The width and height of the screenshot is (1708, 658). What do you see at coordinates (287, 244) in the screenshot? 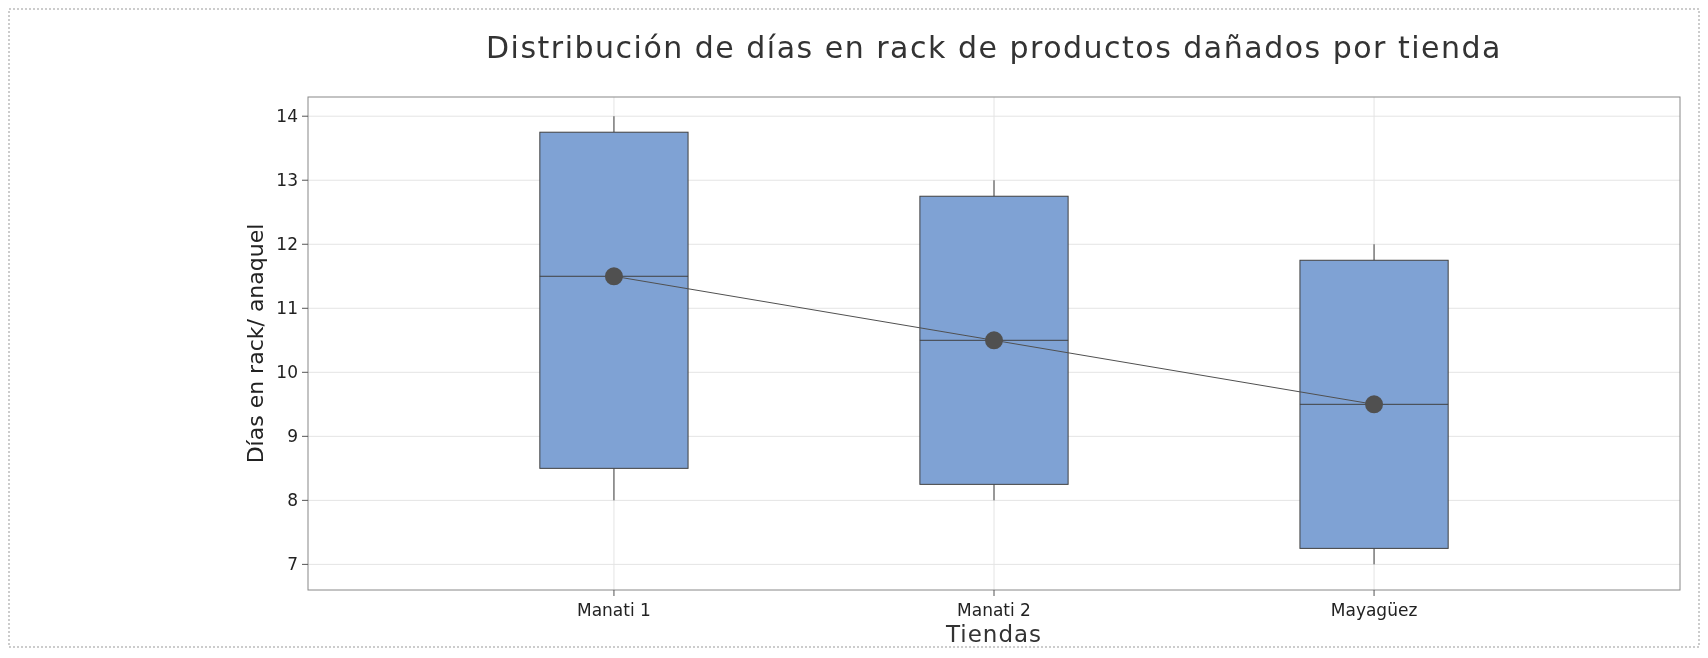
I see `y-tick-label: 12` at bounding box center [287, 244].